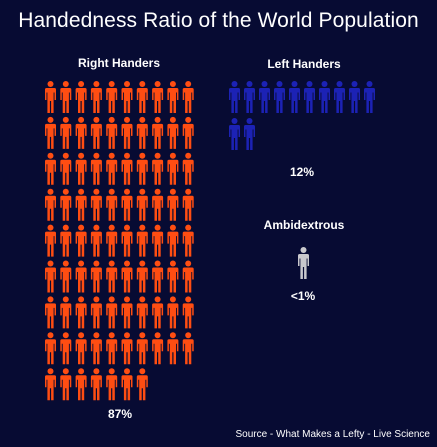  What do you see at coordinates (118, 63) in the screenshot?
I see `right-handers-label: Right Handers` at bounding box center [118, 63].